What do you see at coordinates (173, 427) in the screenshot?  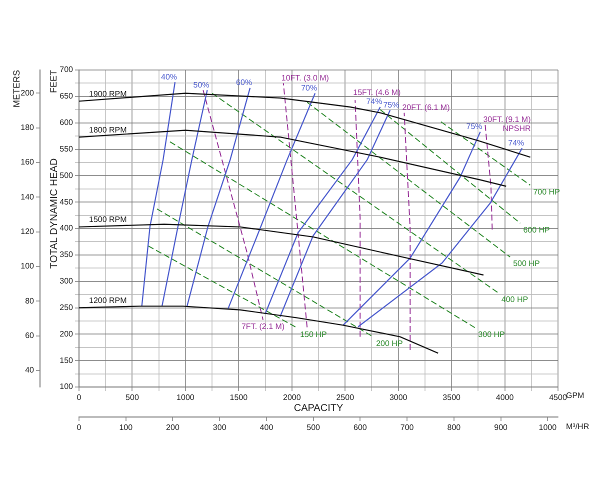 I see `x2-tick-label: 200` at bounding box center [173, 427].